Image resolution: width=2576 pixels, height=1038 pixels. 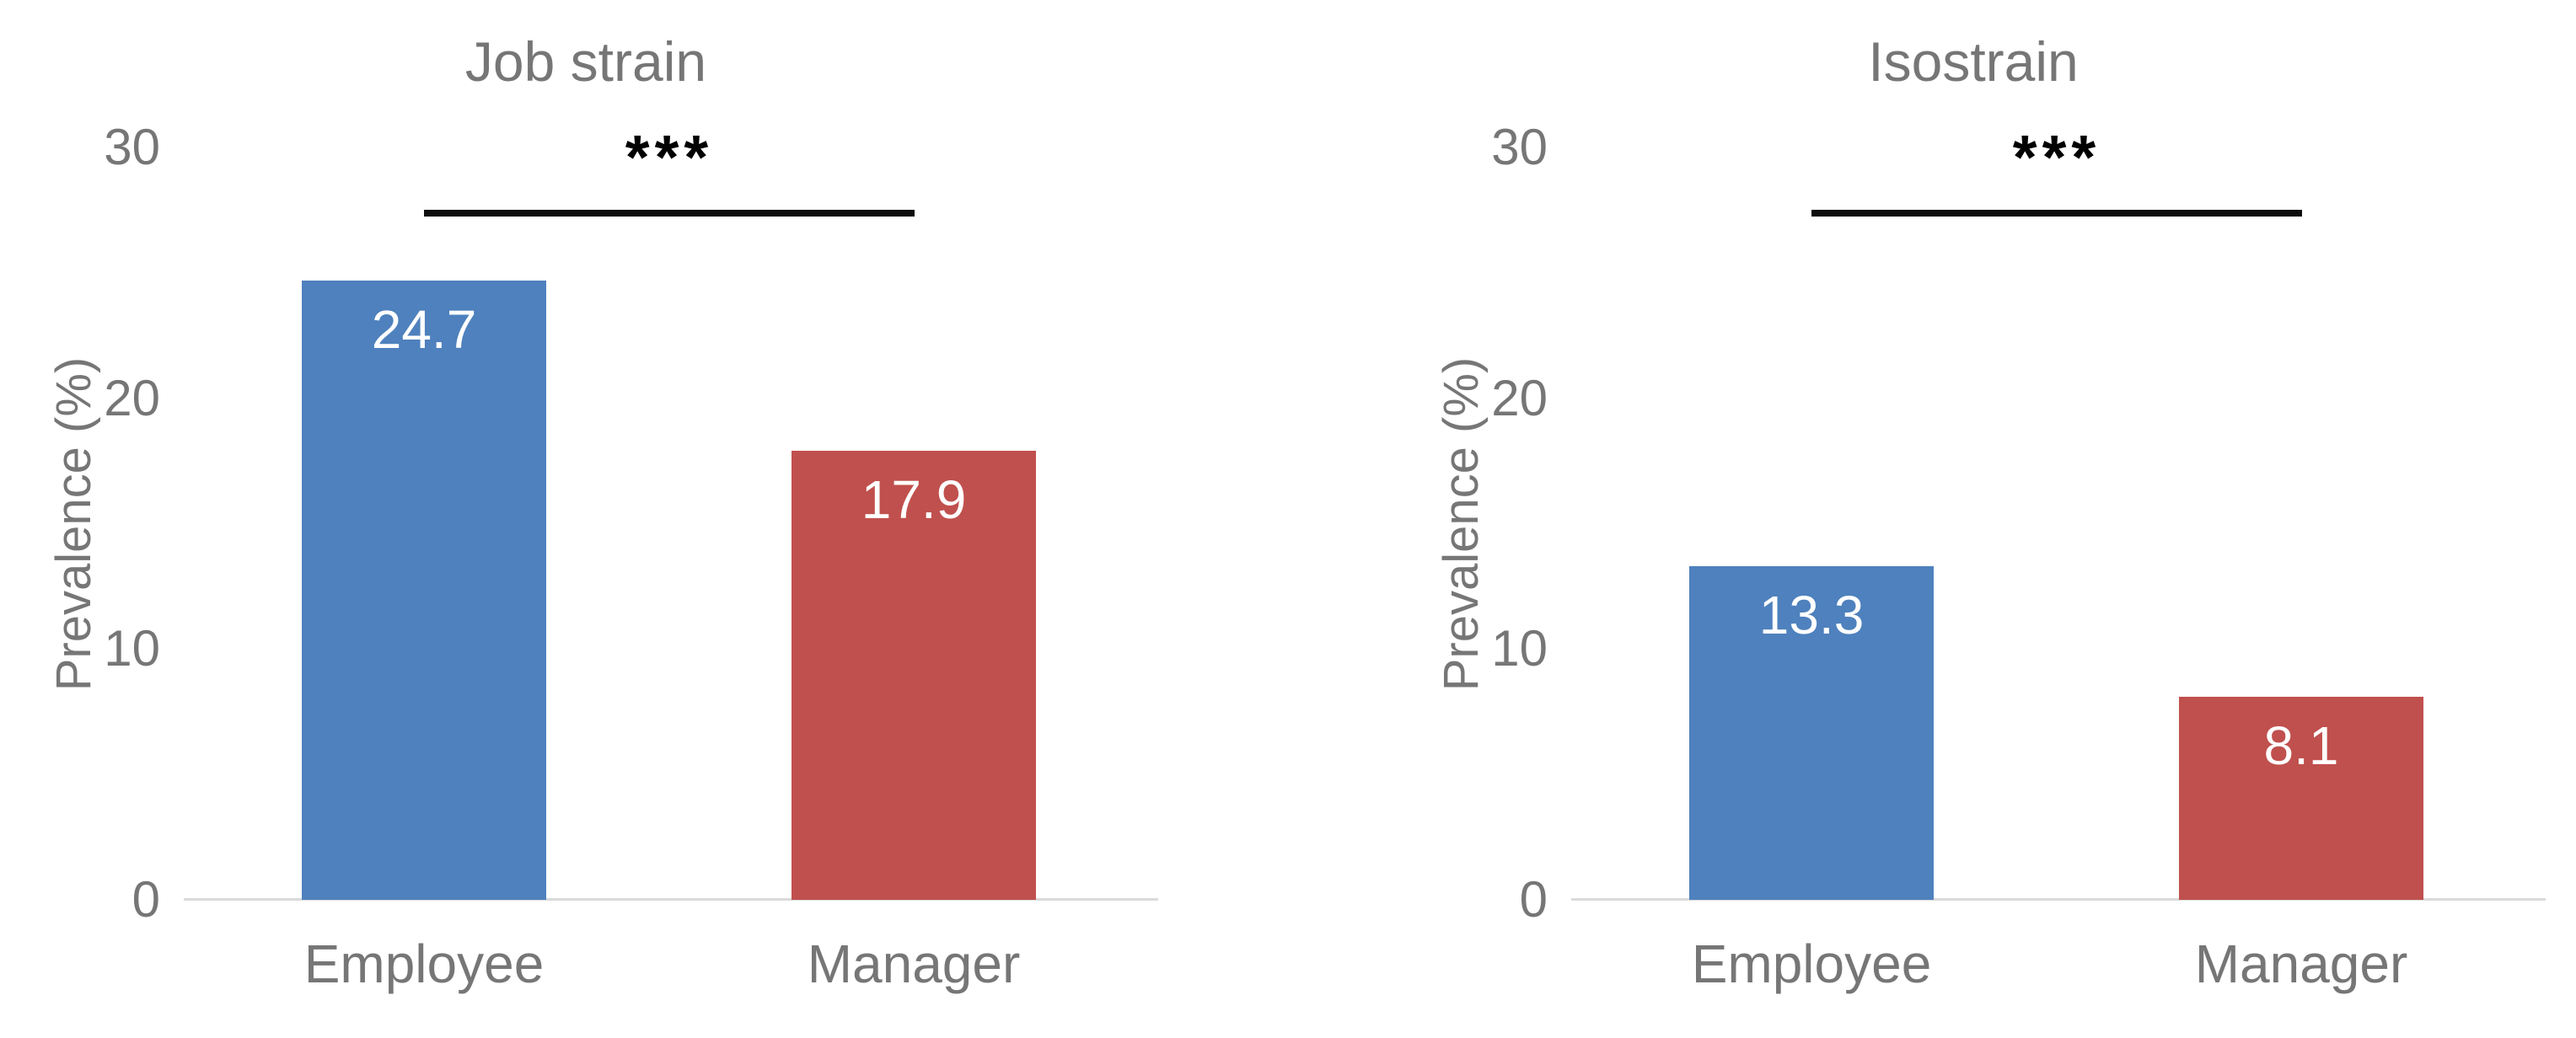 What do you see at coordinates (424, 329) in the screenshot?
I see `bar-value-label: 24.7` at bounding box center [424, 329].